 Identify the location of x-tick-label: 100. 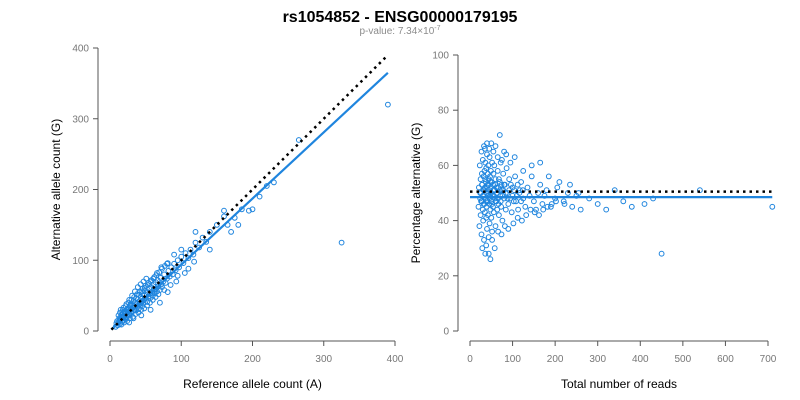
(512, 359).